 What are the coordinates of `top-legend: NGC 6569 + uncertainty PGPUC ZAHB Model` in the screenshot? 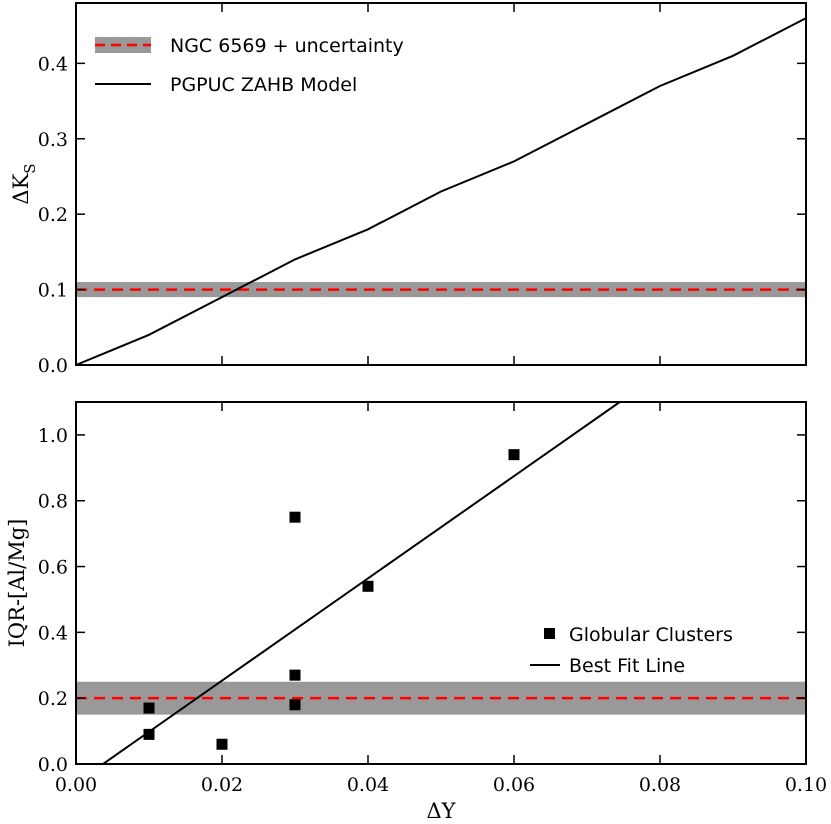 It's located at (249, 65).